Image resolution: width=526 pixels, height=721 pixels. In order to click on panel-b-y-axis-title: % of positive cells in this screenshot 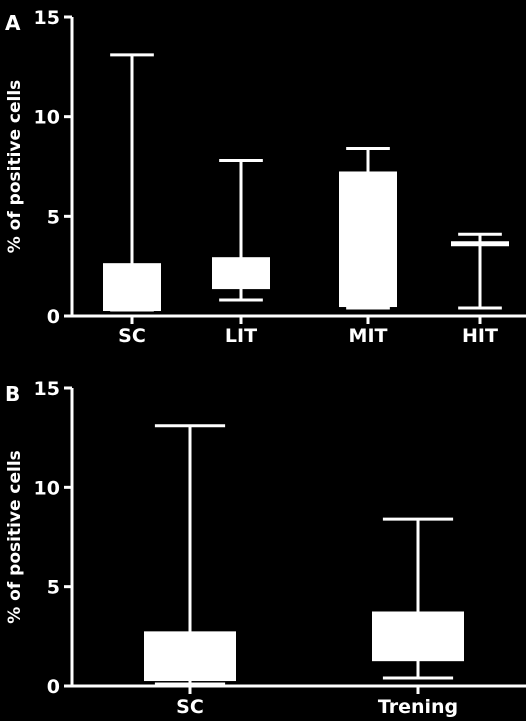, I will do `click(15, 537)`.